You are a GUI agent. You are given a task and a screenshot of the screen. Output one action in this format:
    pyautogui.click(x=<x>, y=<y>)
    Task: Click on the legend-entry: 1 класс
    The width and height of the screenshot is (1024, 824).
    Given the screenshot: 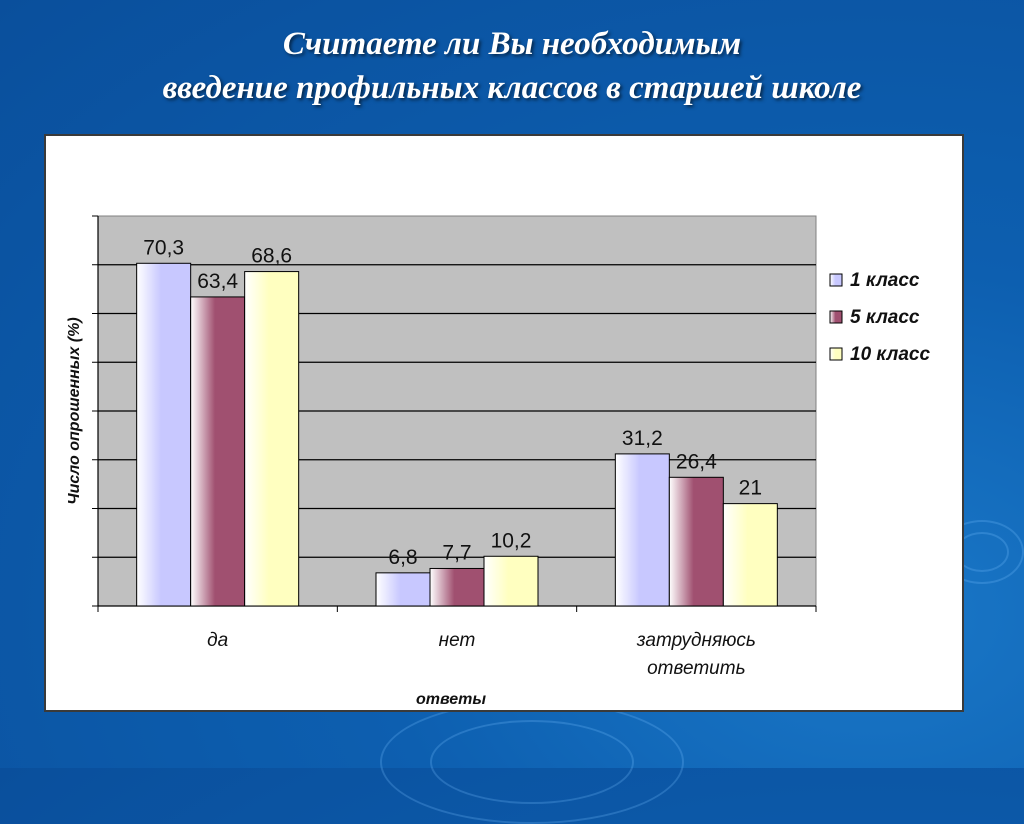 What is the action you would take?
    pyautogui.click(x=885, y=280)
    